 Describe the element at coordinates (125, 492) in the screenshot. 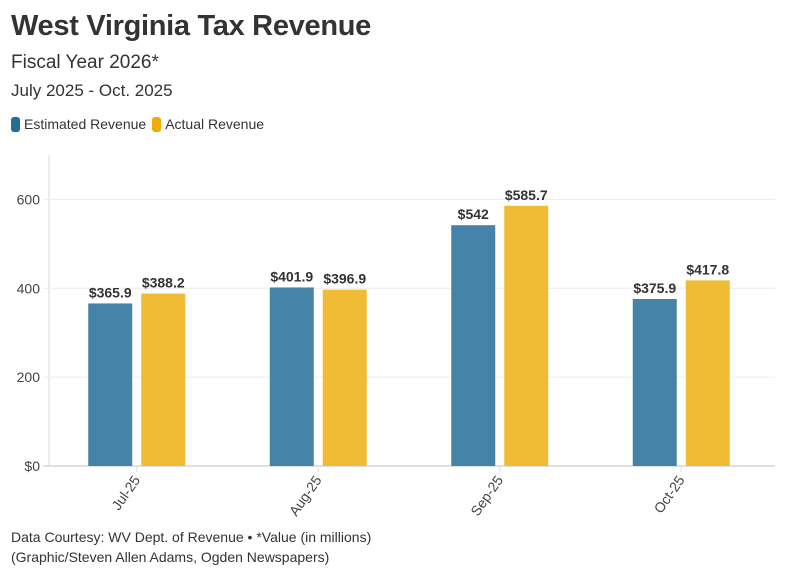

I see `x-tick-label: Jul-25` at that location.